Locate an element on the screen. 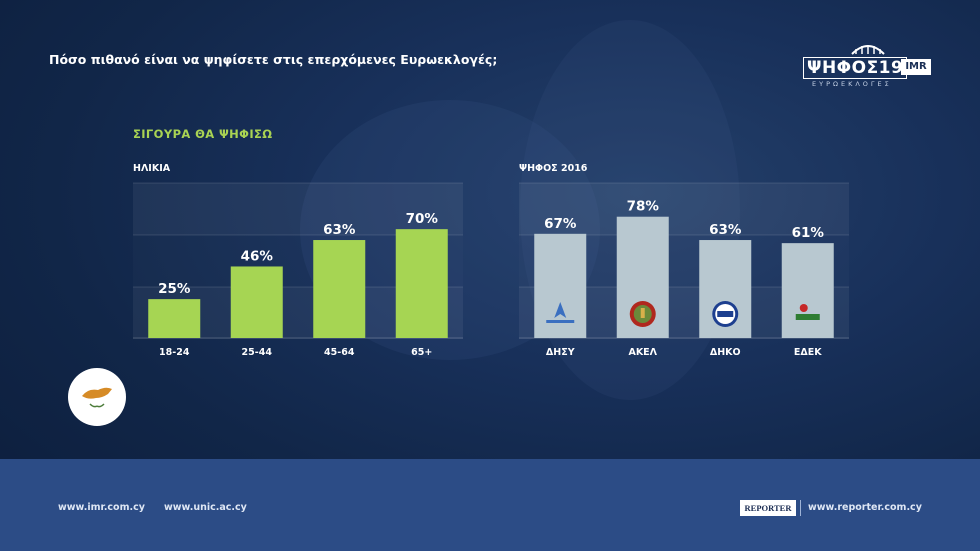 This screenshot has height=551, width=980. parliament-icon is located at coordinates (868, 50).